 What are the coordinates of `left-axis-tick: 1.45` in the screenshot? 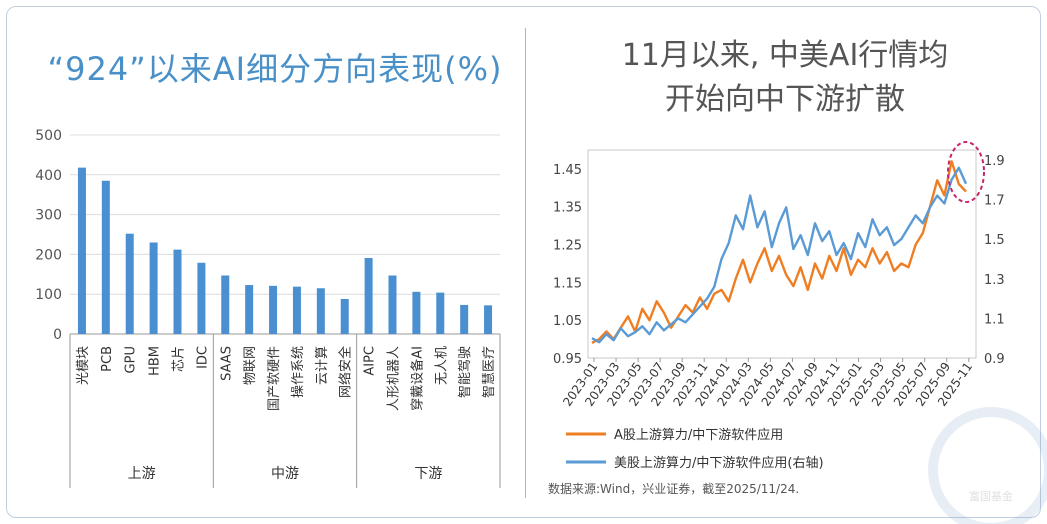 It's located at (567, 170).